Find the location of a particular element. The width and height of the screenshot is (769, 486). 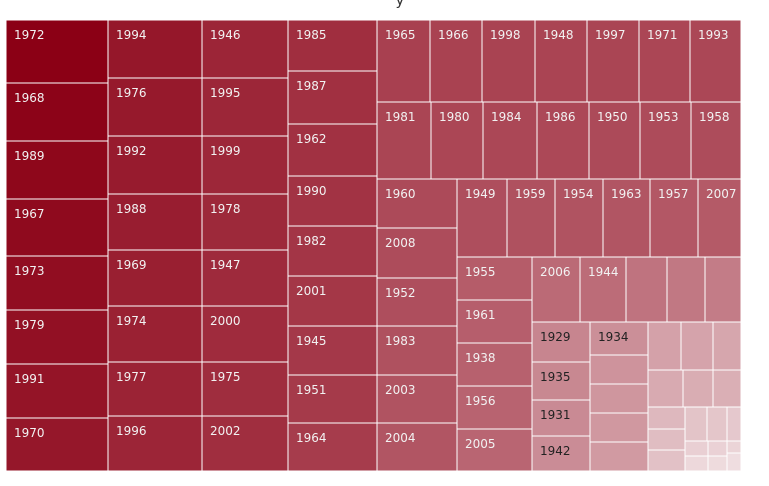

treemap-label-1966: 1966 is located at coordinates (453, 35).